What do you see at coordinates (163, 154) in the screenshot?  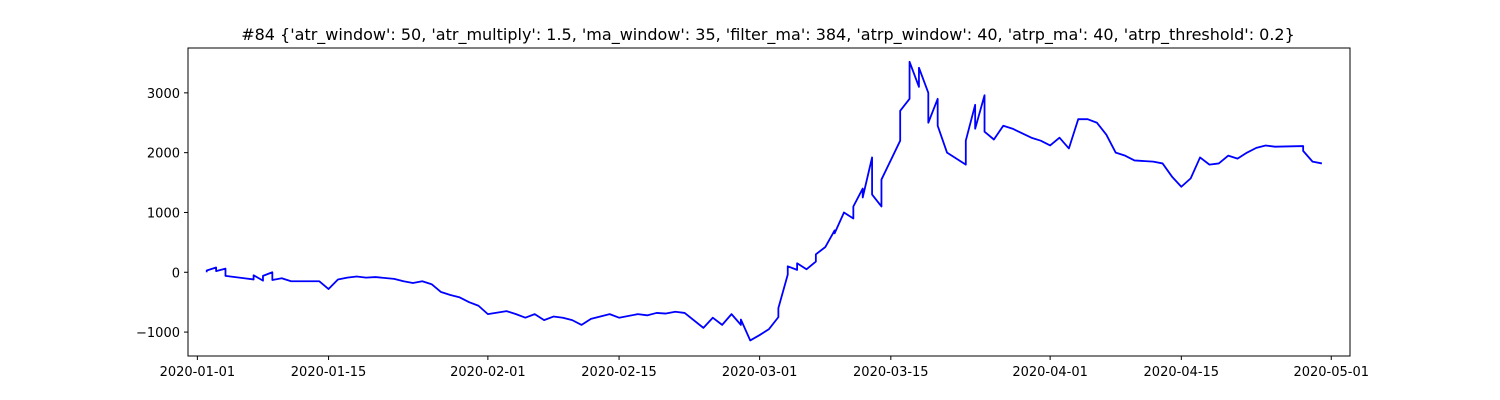 I see `y-tick-label: 2000` at bounding box center [163, 154].